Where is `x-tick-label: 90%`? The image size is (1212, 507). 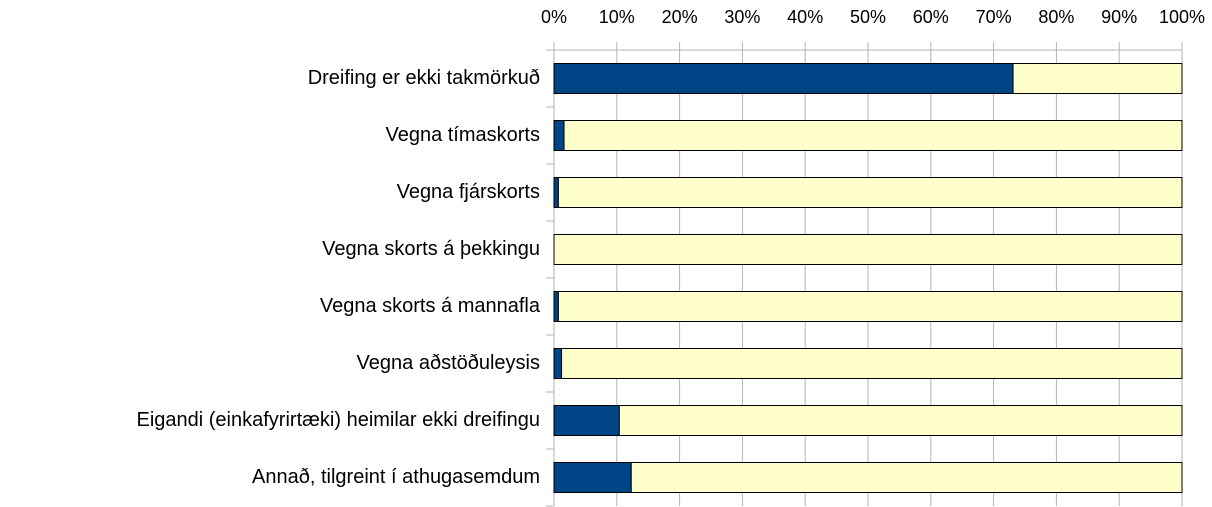
x-tick-label: 90% is located at coordinates (1119, 17).